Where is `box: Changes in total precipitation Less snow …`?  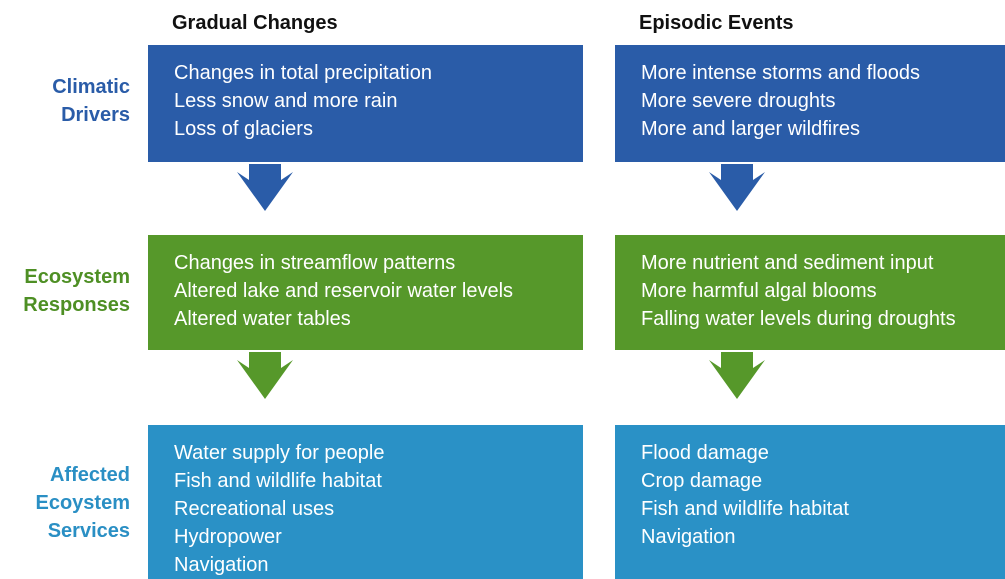
box: Changes in total precipitation Less snow … is located at coordinates (365, 103).